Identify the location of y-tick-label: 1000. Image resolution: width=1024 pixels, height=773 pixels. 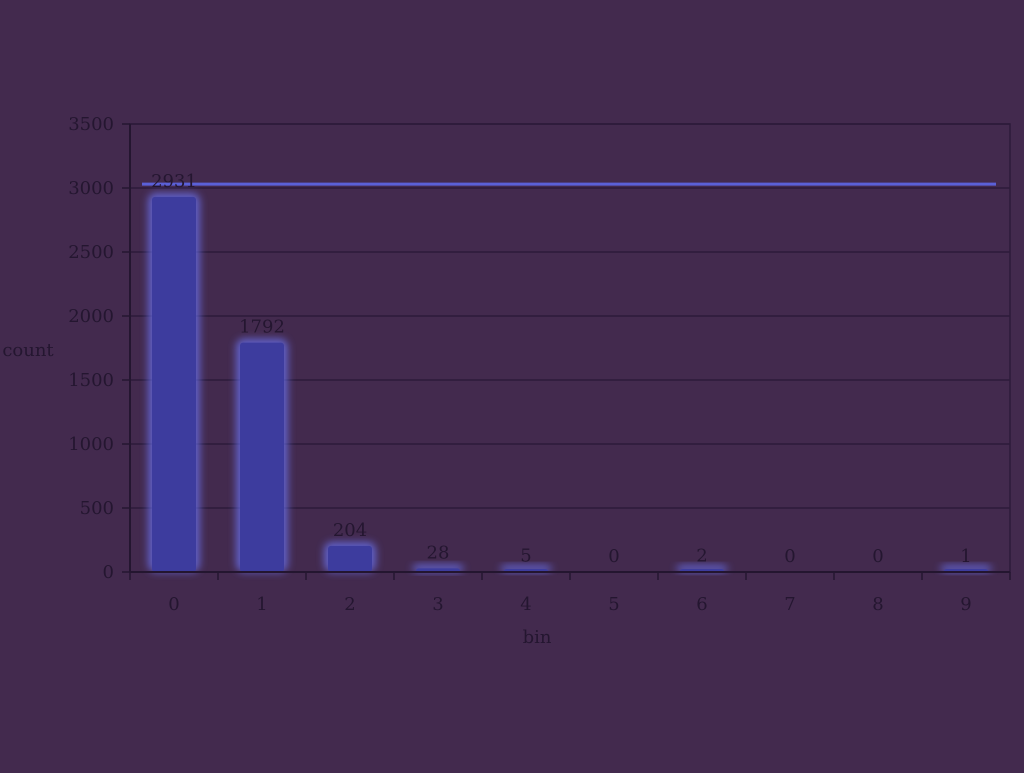
(91, 444).